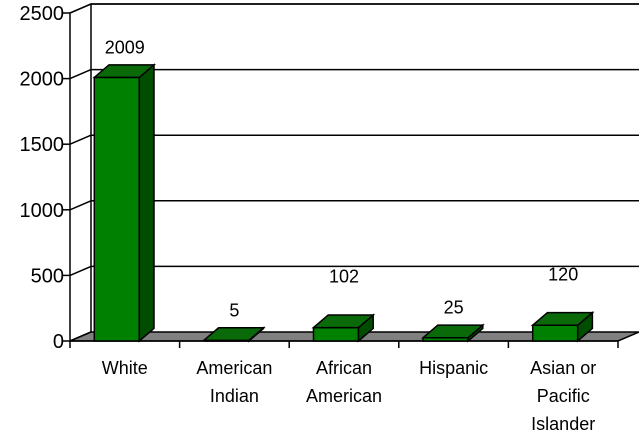  Describe the element at coordinates (42, 211) in the screenshot. I see `y-tick-label: 1000` at that location.